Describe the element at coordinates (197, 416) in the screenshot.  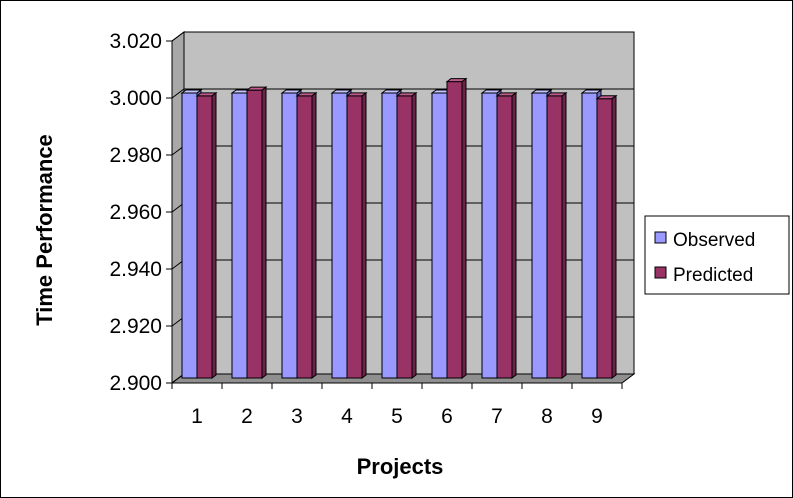
I see `x-tick-label-1: 1` at that location.